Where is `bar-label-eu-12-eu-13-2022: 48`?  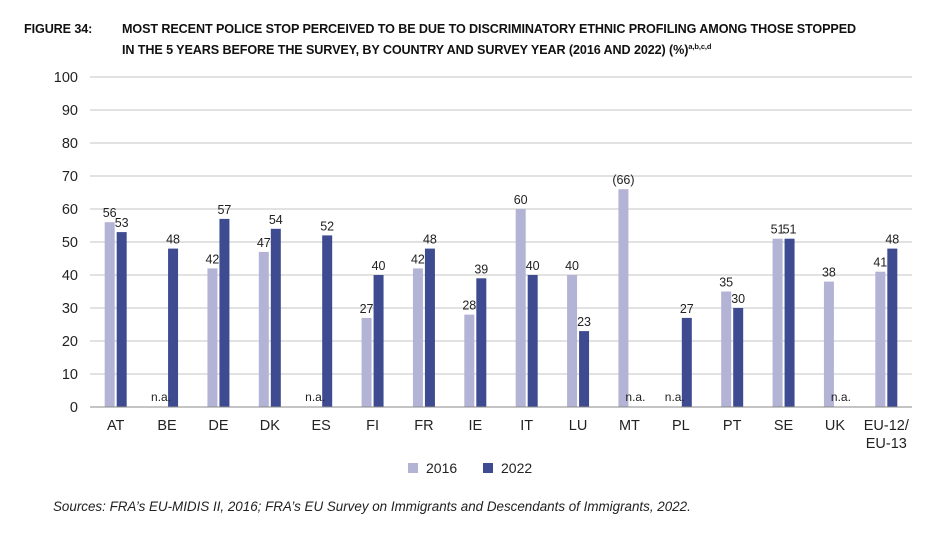 bar-label-eu-12-eu-13-2022: 48 is located at coordinates (892, 240).